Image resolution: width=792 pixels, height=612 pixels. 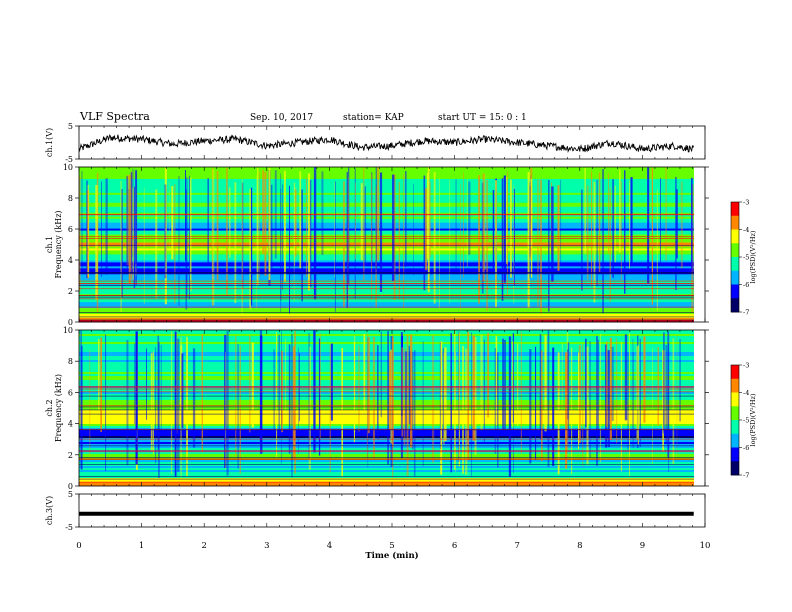 What do you see at coordinates (70, 322) in the screenshot?
I see `y-tick-label: 0` at bounding box center [70, 322].